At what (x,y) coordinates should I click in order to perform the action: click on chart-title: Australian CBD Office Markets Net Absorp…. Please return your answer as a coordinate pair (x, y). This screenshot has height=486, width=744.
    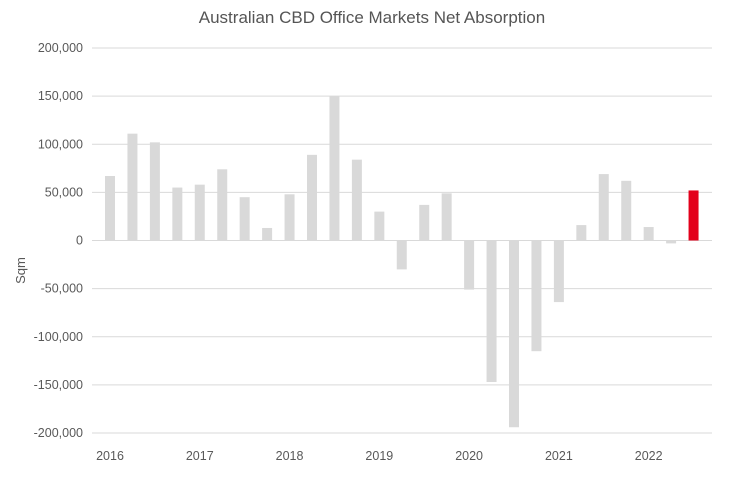
    Looking at the image, I should click on (372, 17).